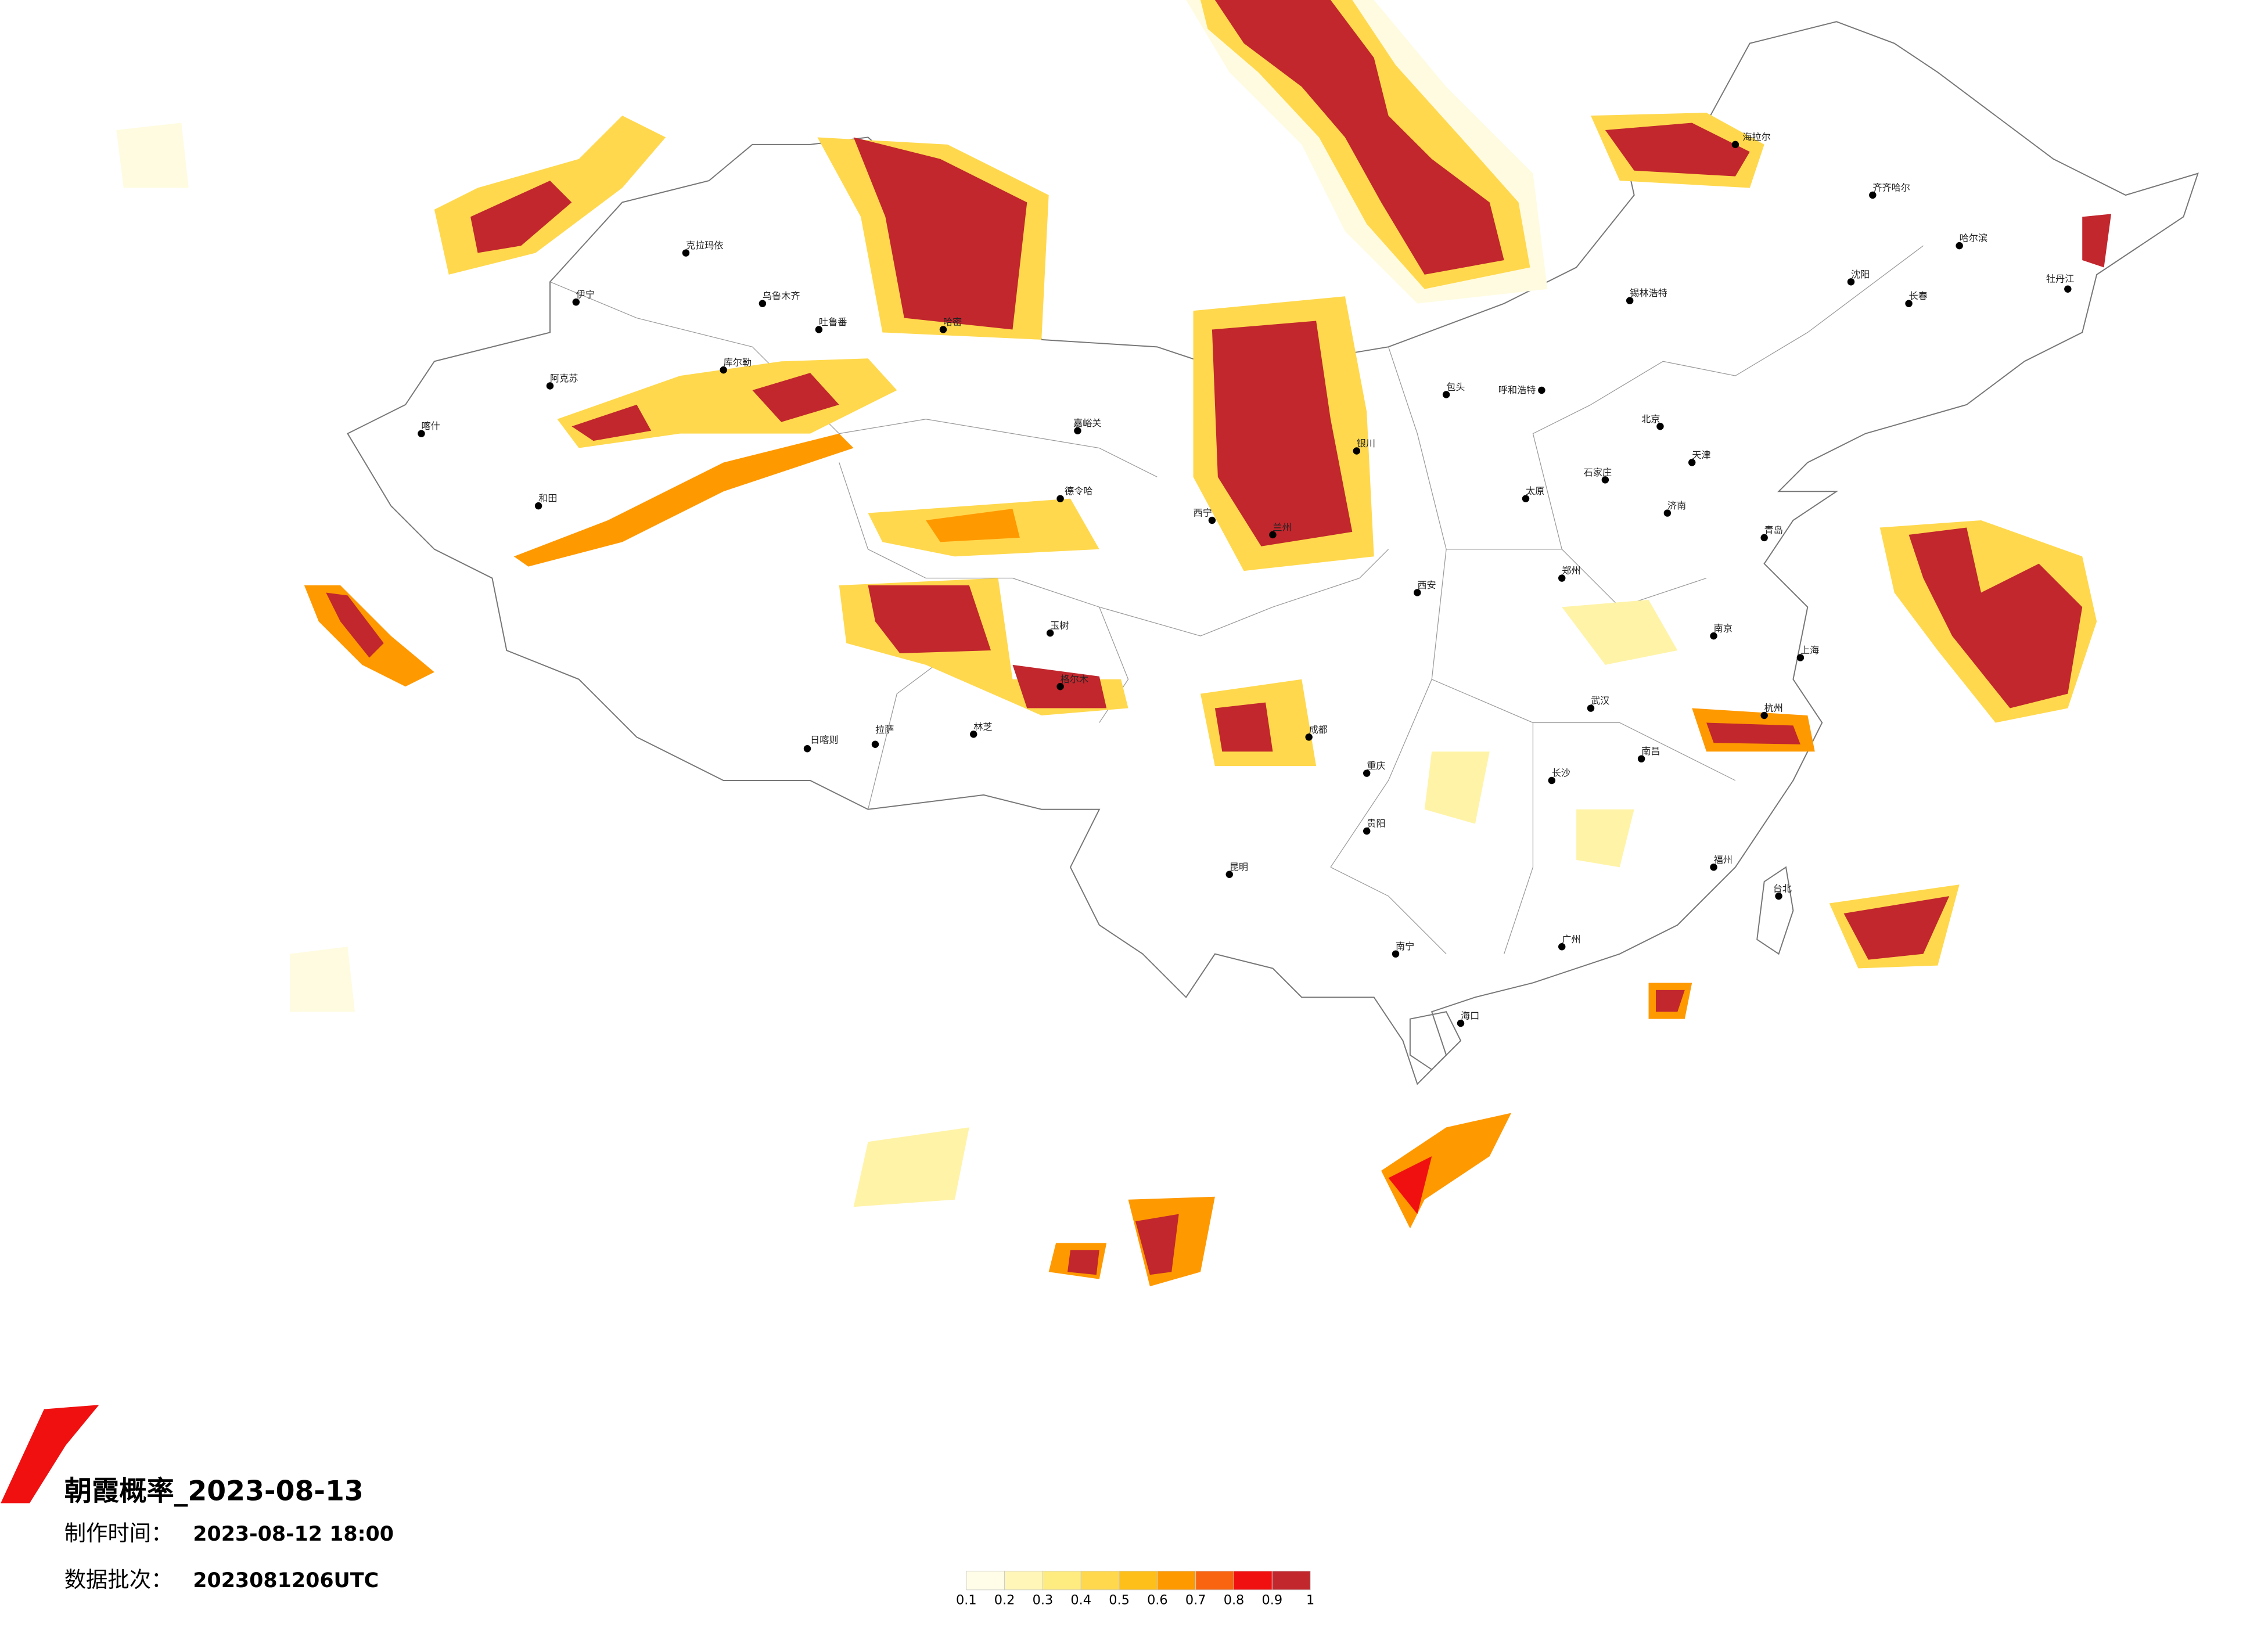 This screenshot has height=1626, width=2268. What do you see at coordinates (1239, 867) in the screenshot?
I see `city-label: 昆明` at bounding box center [1239, 867].